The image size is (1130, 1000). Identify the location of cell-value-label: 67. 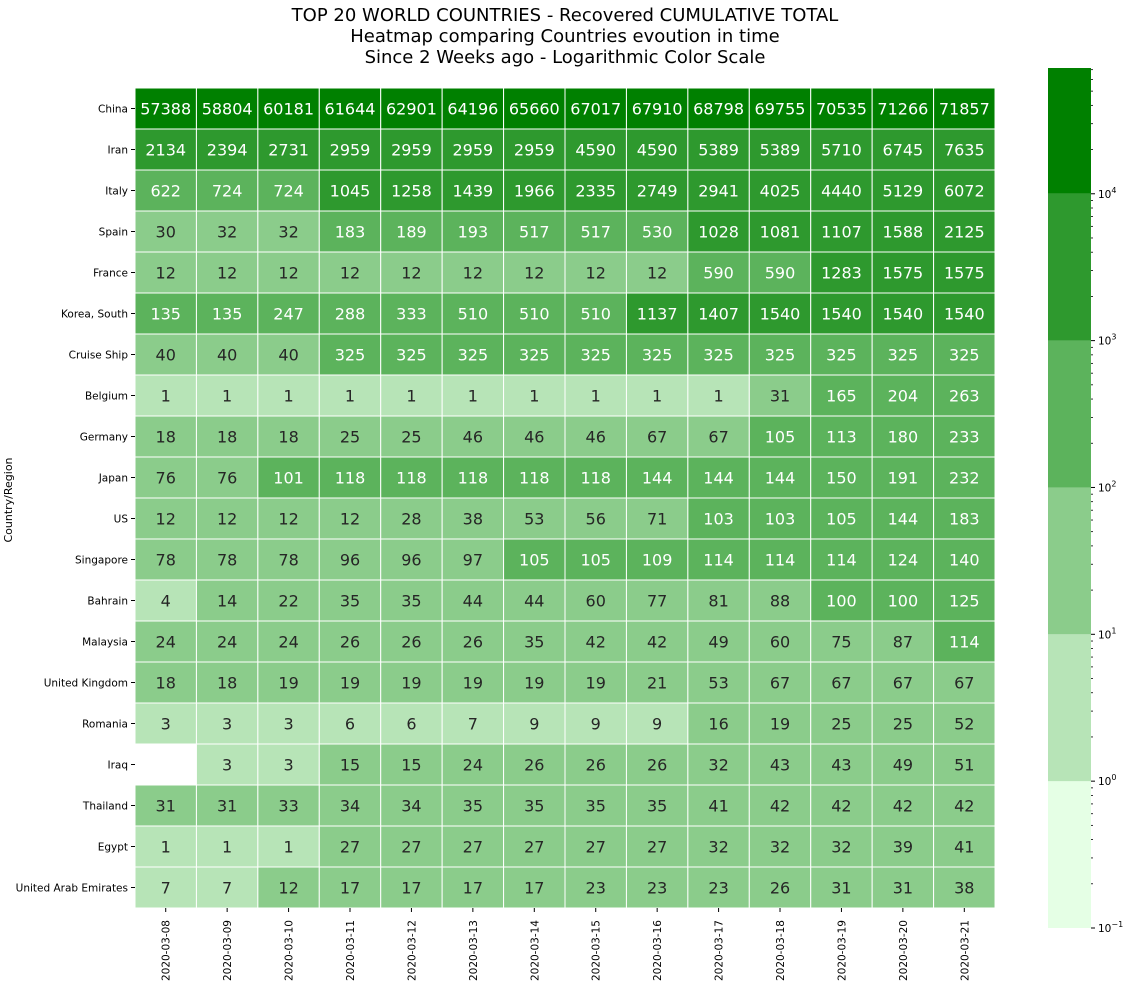
(964, 683).